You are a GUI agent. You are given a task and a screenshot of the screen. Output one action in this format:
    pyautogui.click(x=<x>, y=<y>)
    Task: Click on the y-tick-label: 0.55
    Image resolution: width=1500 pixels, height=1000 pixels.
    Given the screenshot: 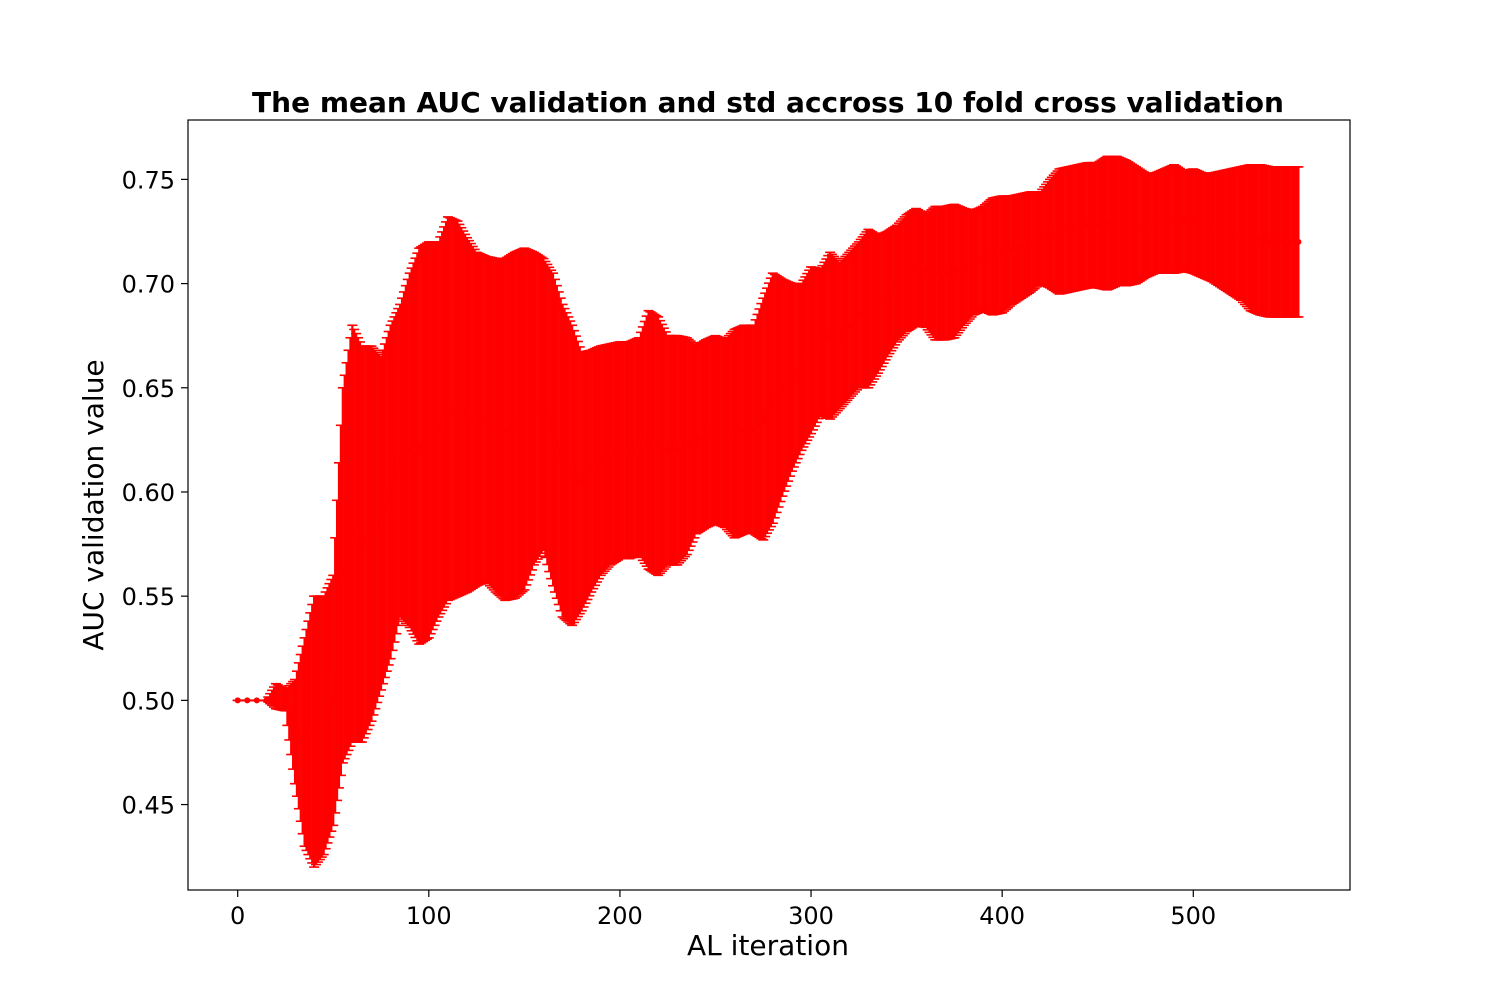 What is the action you would take?
    pyautogui.click(x=148, y=597)
    